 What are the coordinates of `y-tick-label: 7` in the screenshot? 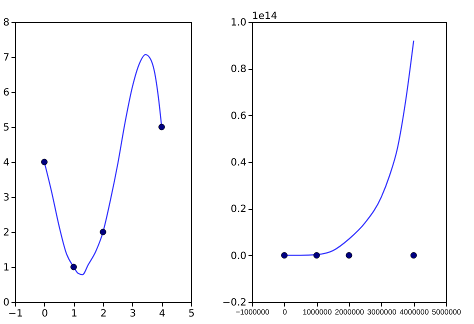 It's located at (6, 58).